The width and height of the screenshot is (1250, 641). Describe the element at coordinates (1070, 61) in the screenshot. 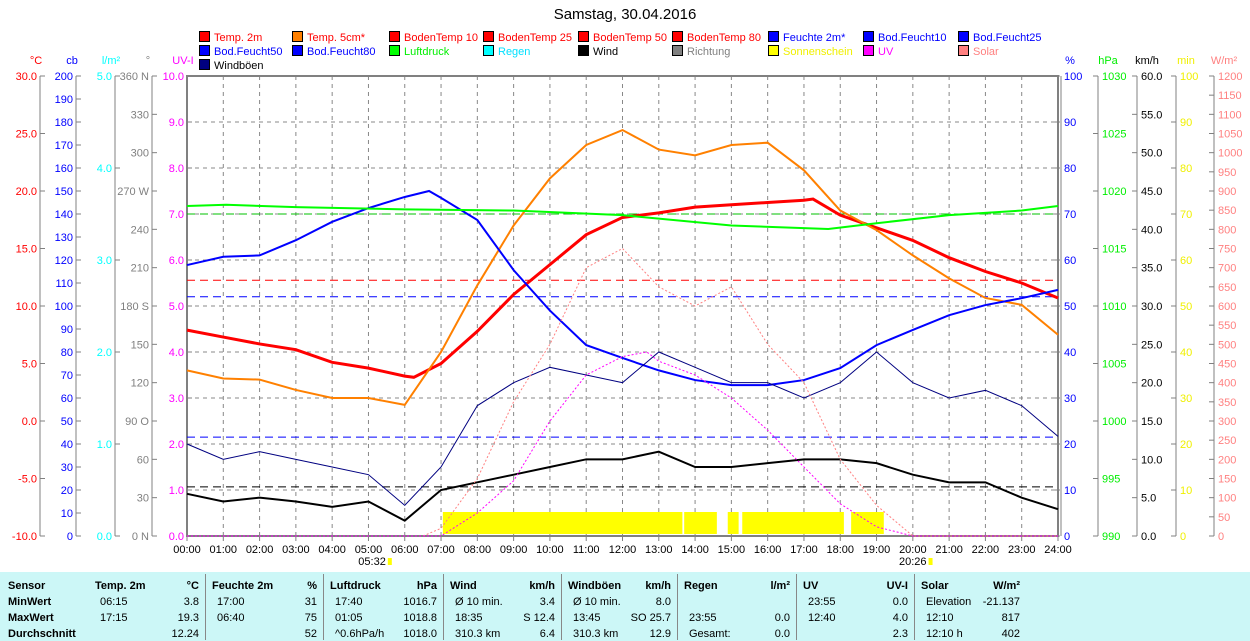

I see `axis-unit-label: %` at that location.